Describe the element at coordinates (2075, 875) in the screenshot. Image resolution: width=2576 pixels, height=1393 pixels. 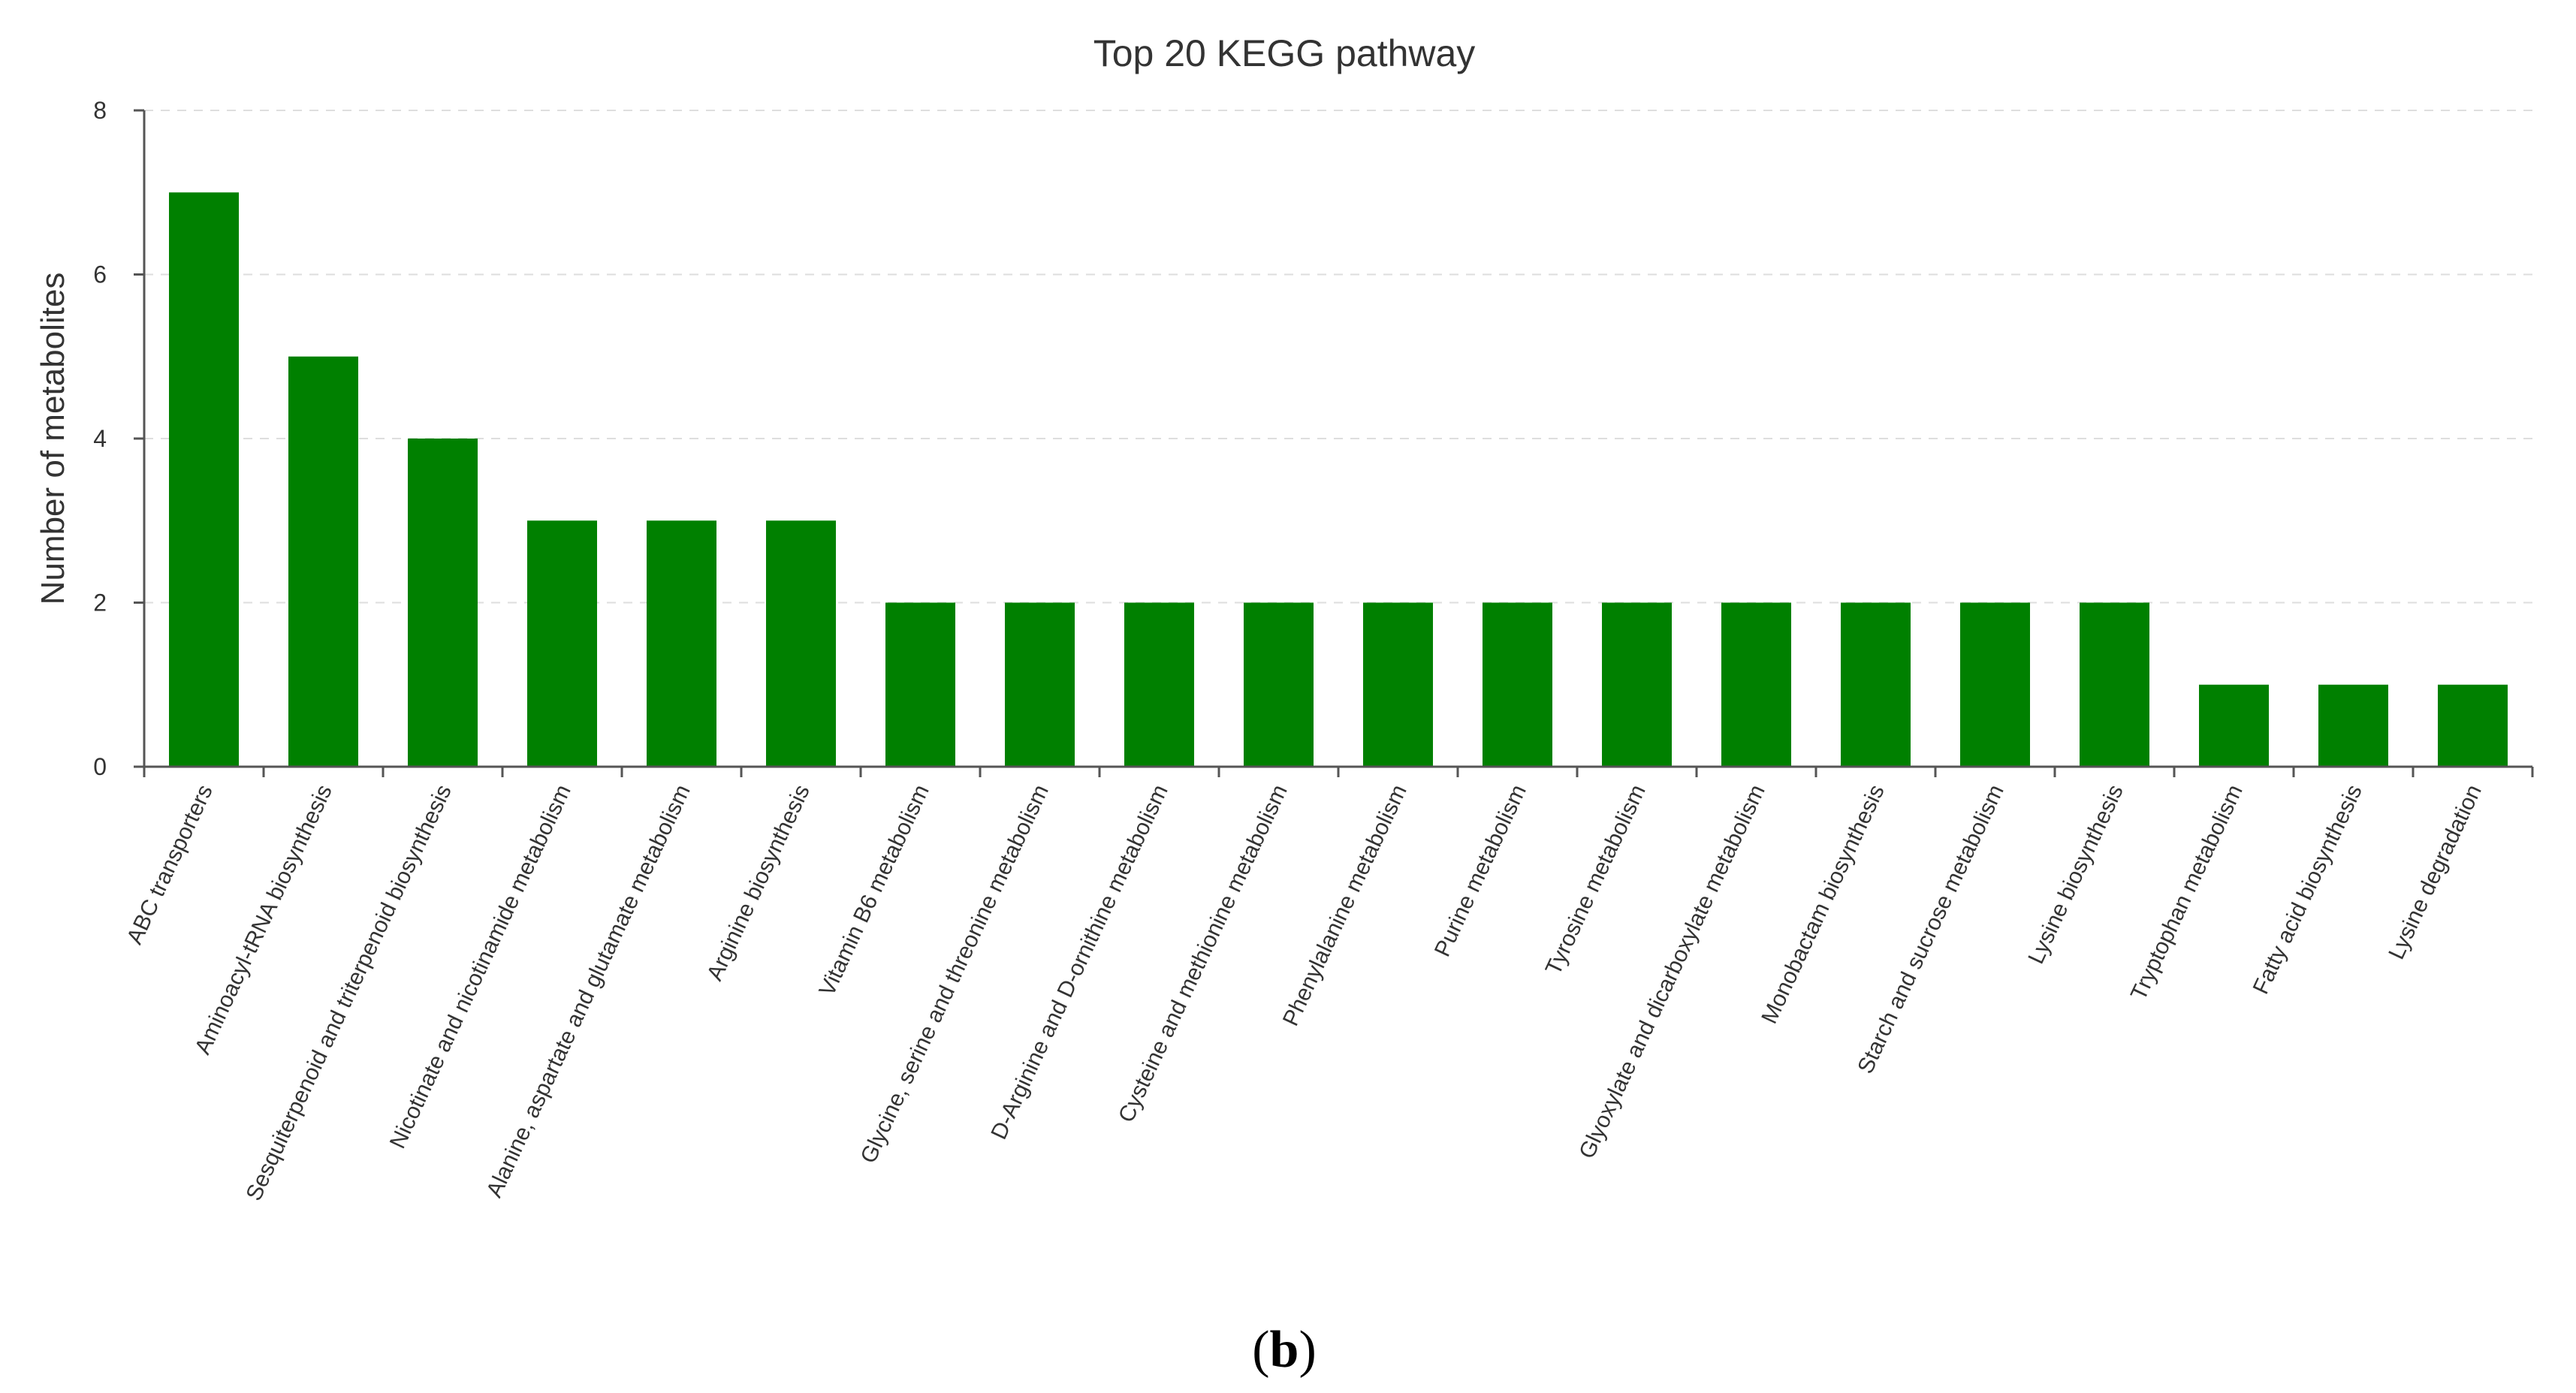
I see `x-tick-label: Lysine biosynthesis` at that location.